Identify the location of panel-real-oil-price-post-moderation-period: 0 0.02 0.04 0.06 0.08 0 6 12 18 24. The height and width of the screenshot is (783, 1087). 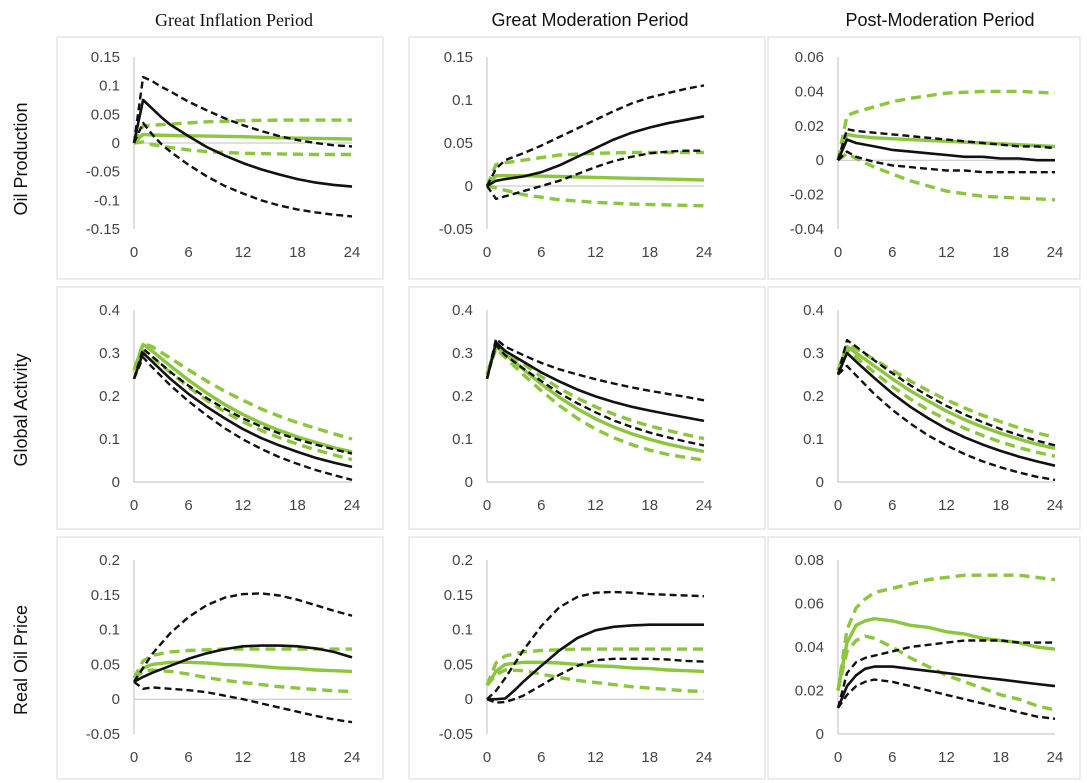
(924, 658).